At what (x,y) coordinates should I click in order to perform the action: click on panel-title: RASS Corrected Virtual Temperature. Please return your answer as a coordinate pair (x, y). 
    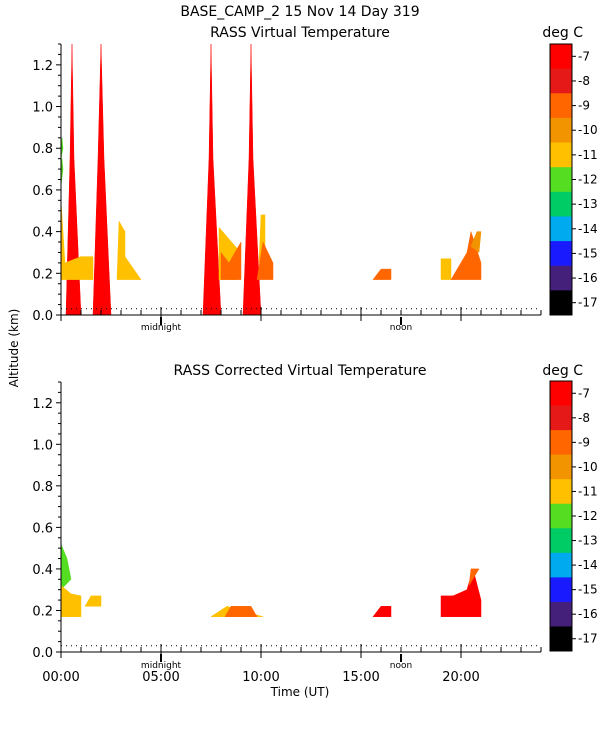
    Looking at the image, I should click on (300, 371).